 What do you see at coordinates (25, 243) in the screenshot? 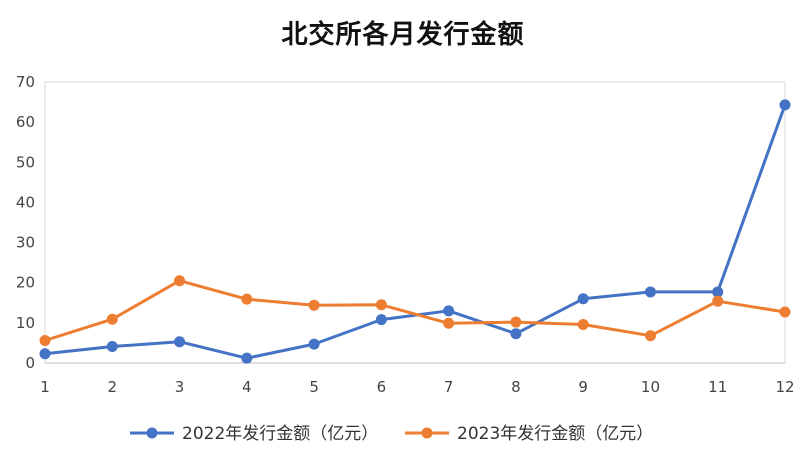
I see `y-tick-label: 30` at bounding box center [25, 243].